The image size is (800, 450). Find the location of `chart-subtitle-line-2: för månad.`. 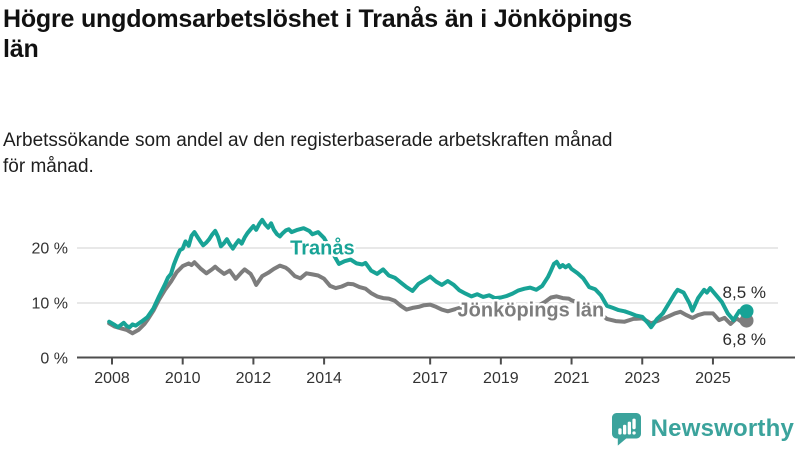

chart-subtitle-line-2: för månad. is located at coordinates (48, 167).